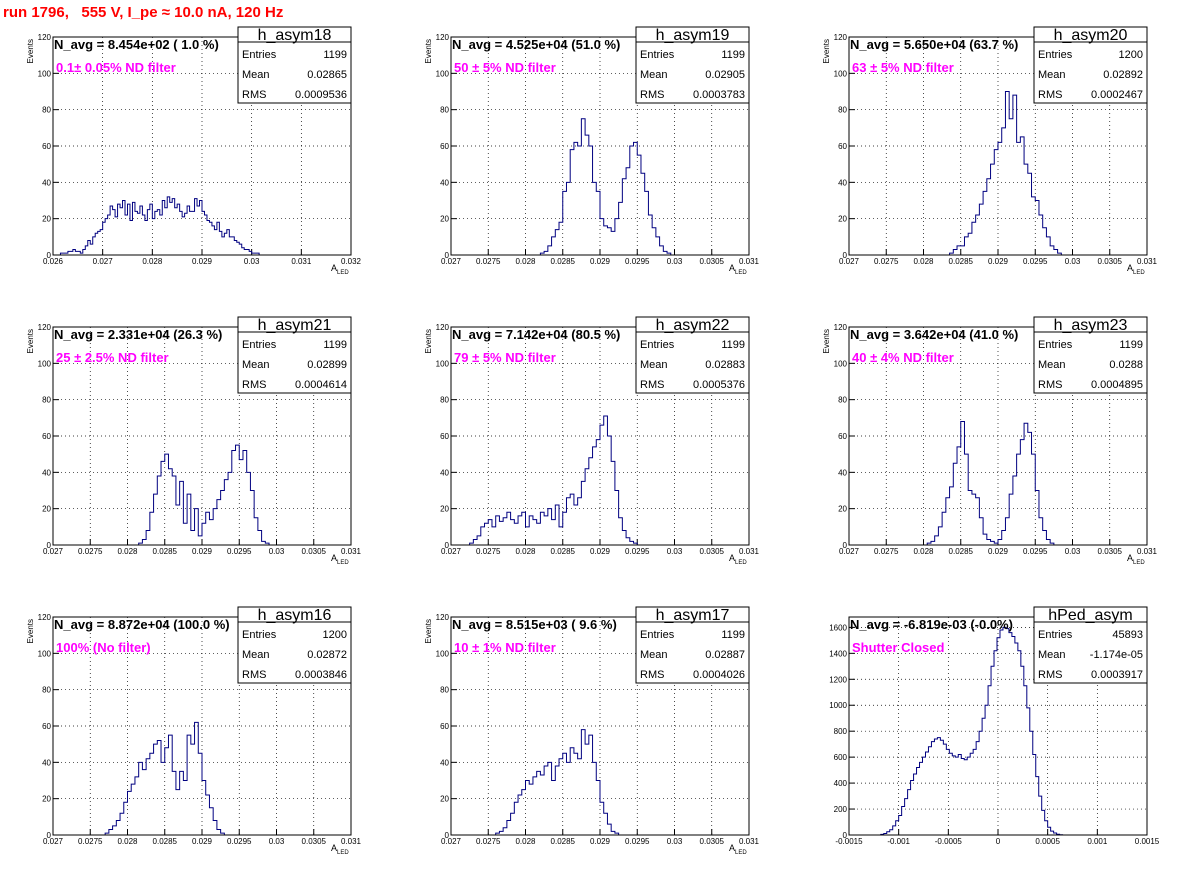 This screenshot has width=1196, height=872. Describe the element at coordinates (654, 75) in the screenshot. I see `stats-label: Mean` at that location.